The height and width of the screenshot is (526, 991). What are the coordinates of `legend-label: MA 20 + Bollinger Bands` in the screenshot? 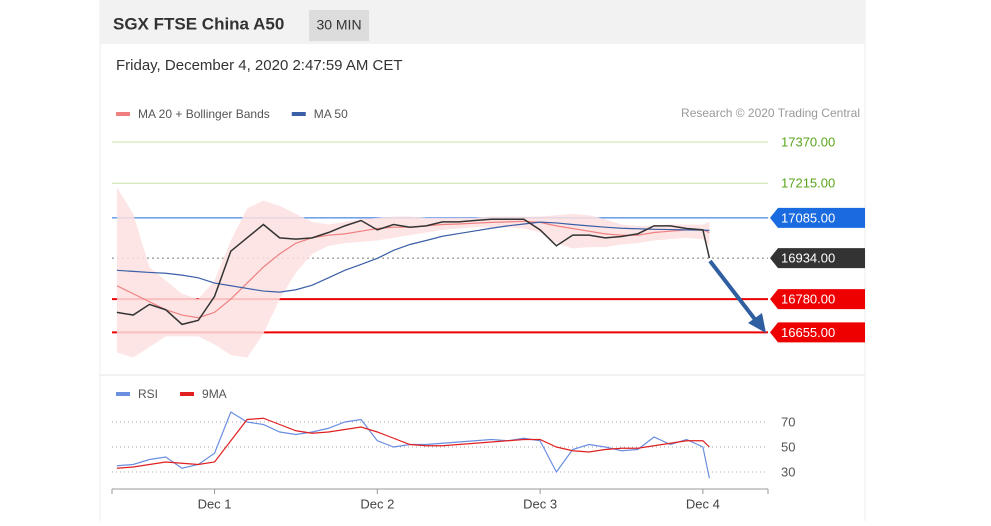 It's located at (204, 114).